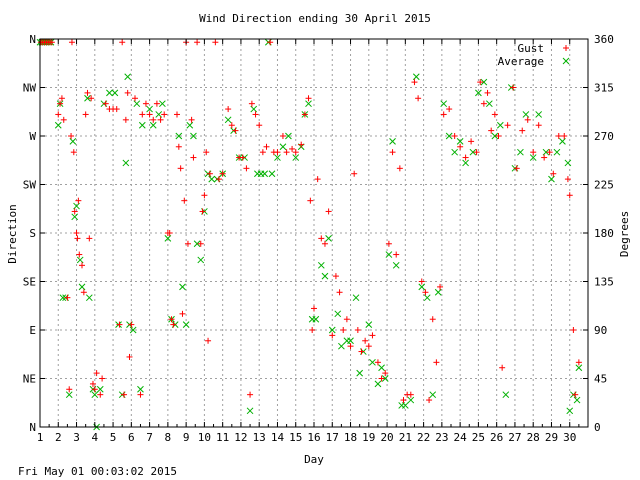  I want to click on x-tick-label: 5, so click(113, 437).